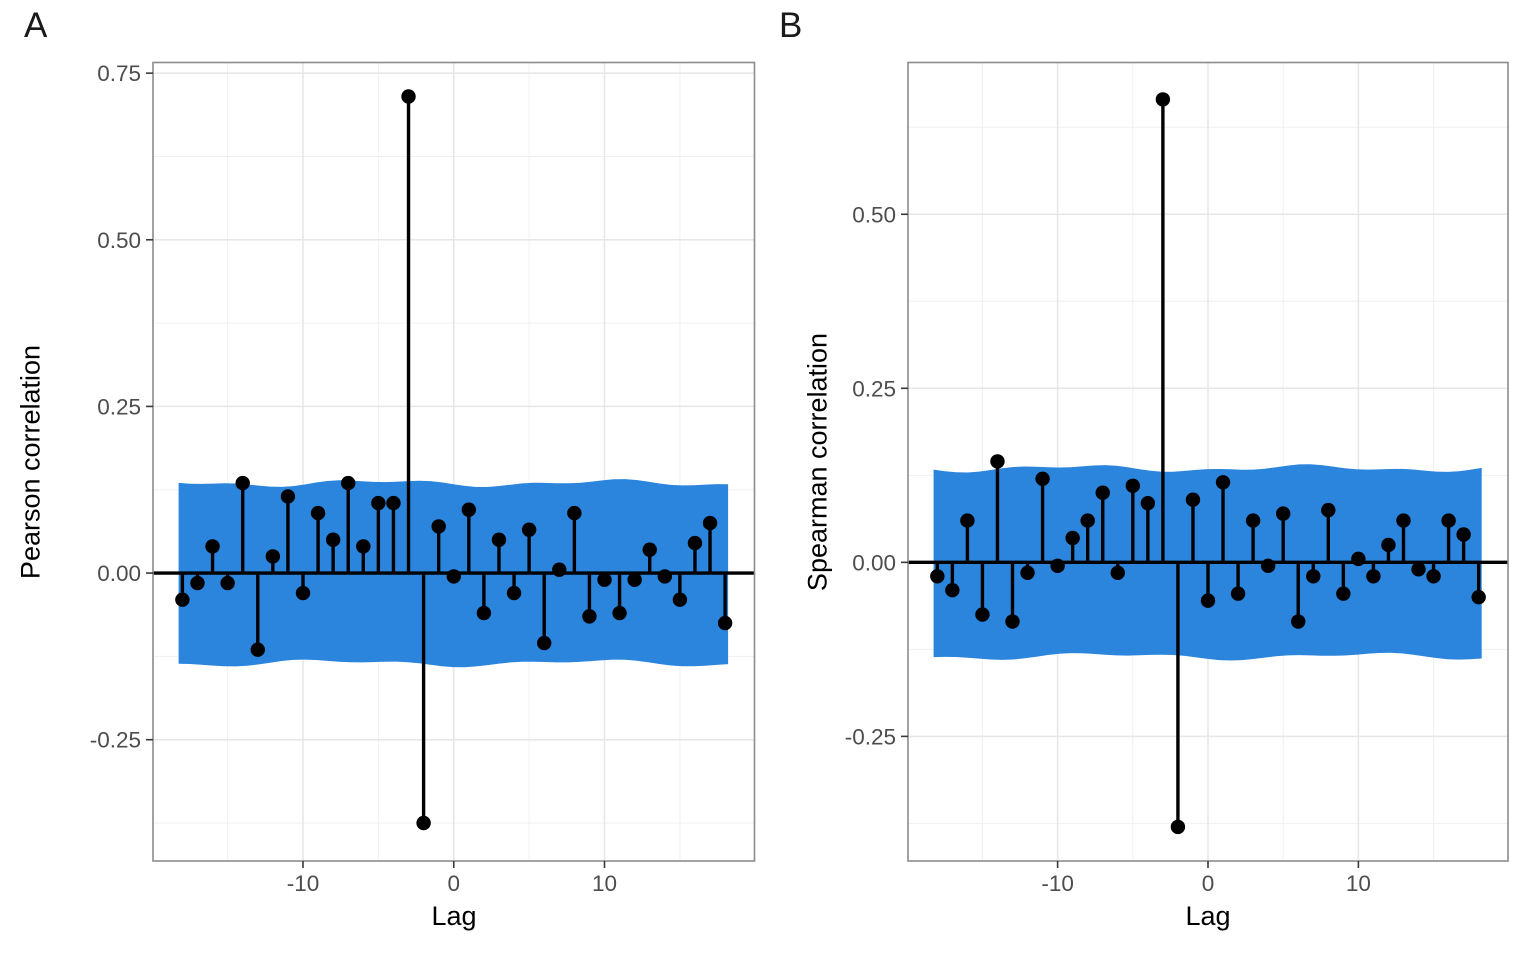 Image resolution: width=1536 pixels, height=960 pixels. Describe the element at coordinates (604, 883) in the screenshot. I see `panel-a-x-tick-label: 10` at that location.